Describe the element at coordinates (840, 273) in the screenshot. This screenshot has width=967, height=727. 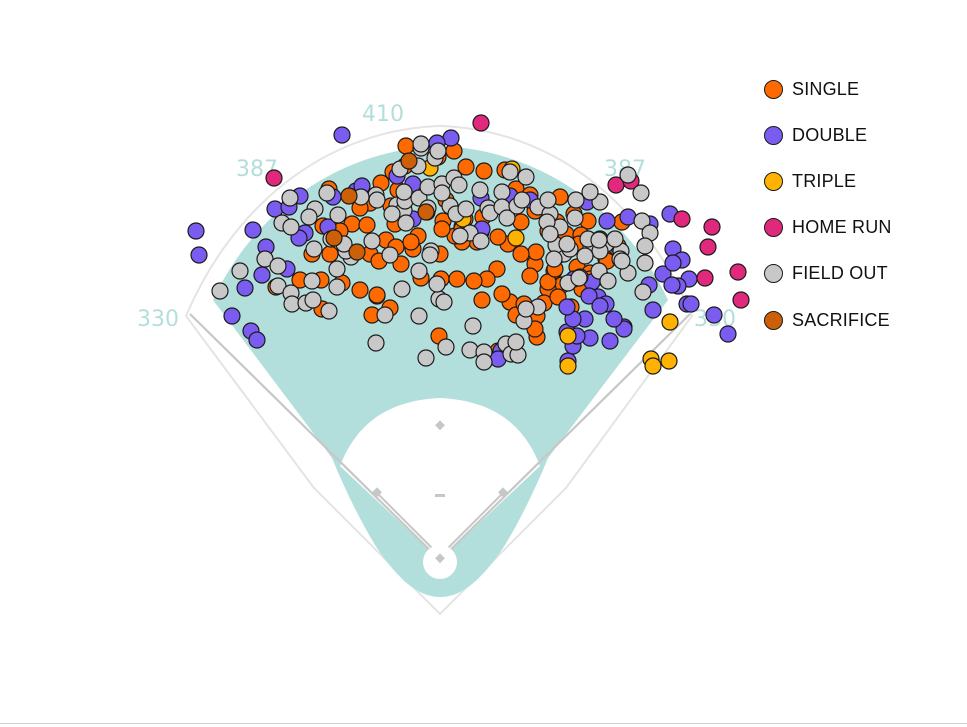
I see `legend-label-field-out: FIELD OUT` at that location.